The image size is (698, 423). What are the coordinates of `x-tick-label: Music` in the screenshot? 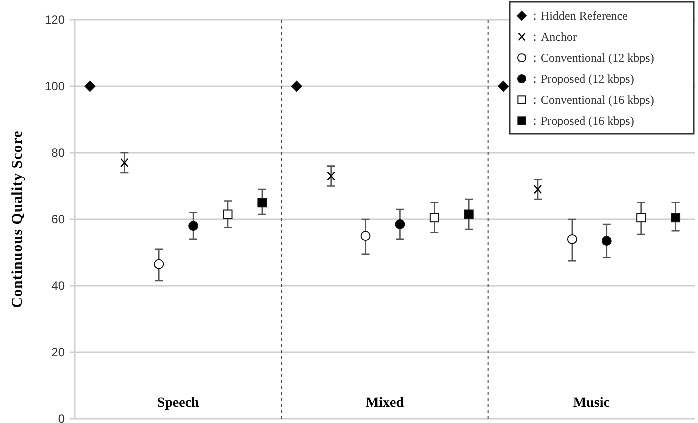 It's located at (591, 403).